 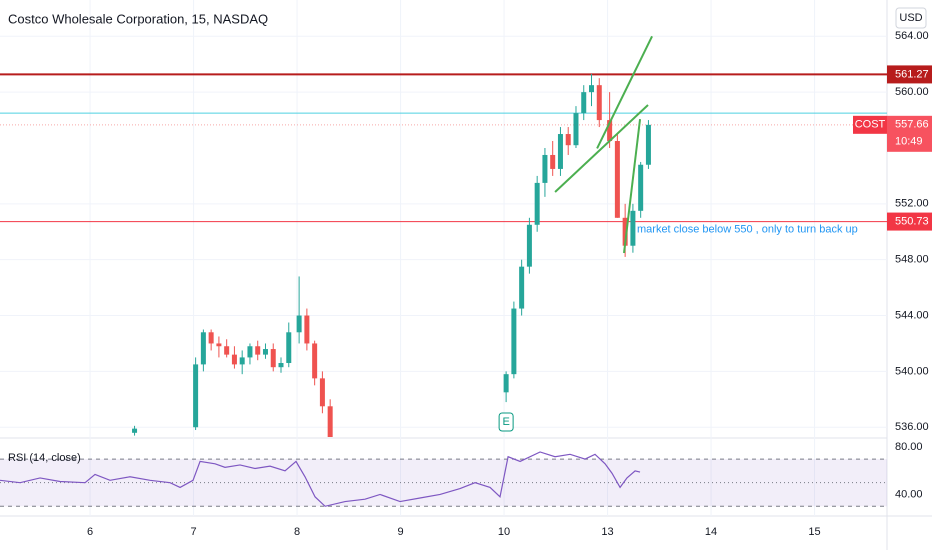 I want to click on x-tick-label: 7, so click(x=193, y=532).